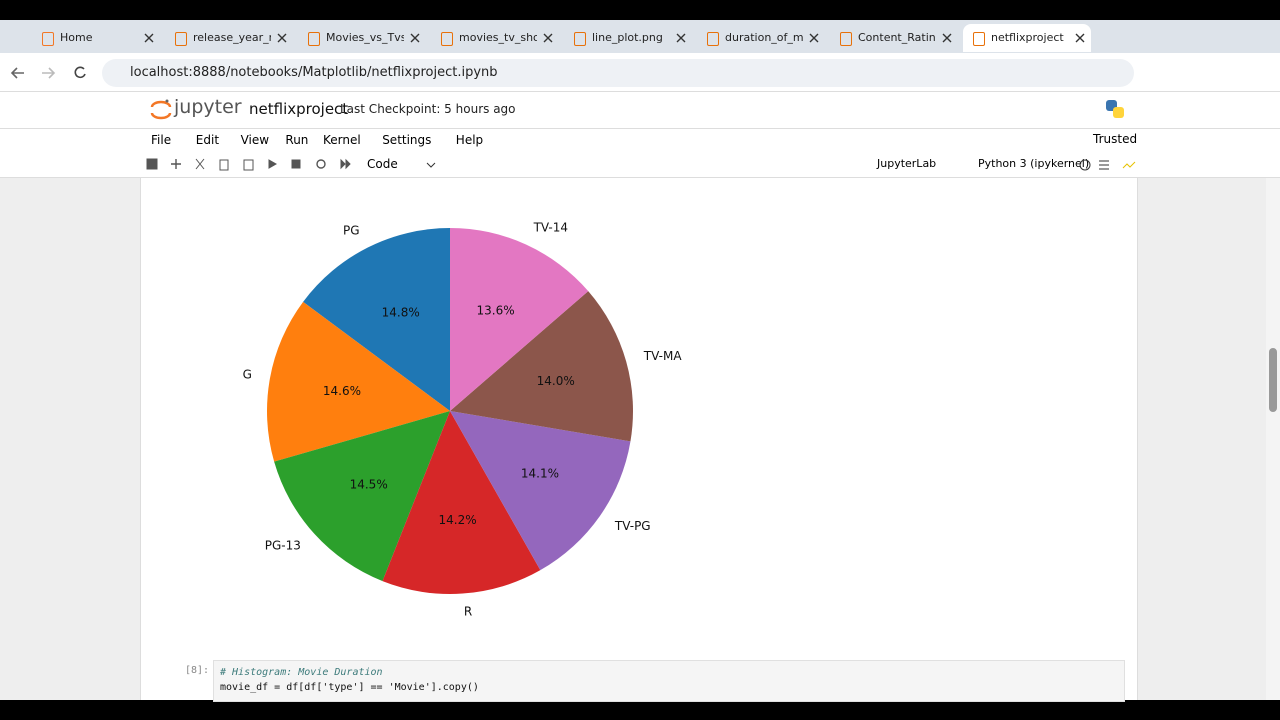 The width and height of the screenshot is (1280, 720). Describe the element at coordinates (907, 163) in the screenshot. I see `jupyterlab-link: JupyterLab` at that location.